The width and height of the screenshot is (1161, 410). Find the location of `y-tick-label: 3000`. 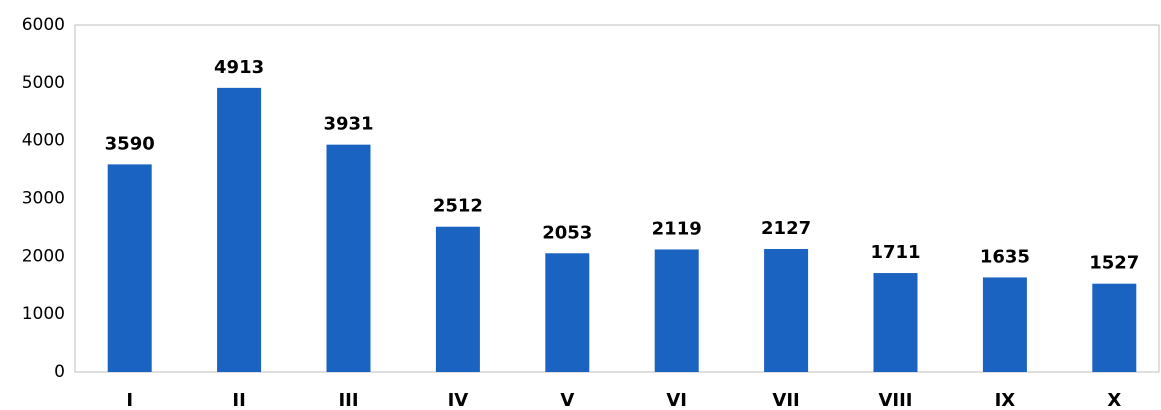

y-tick-label: 3000 is located at coordinates (43, 199).